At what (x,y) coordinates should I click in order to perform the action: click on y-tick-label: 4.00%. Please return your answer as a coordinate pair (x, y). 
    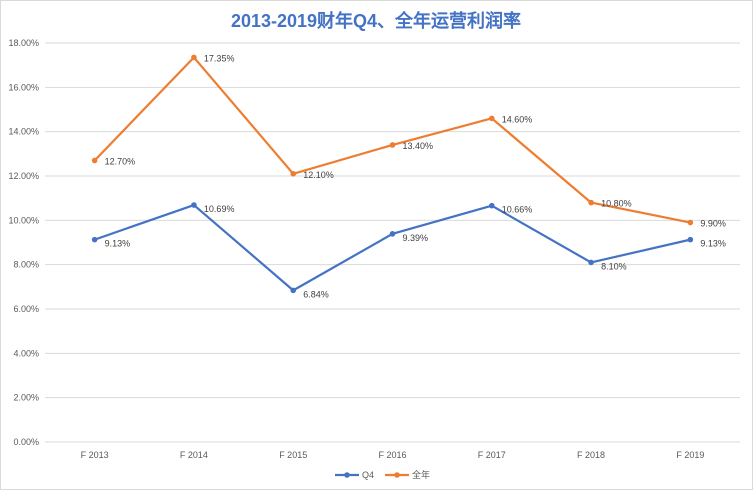
    Looking at the image, I should click on (26, 353).